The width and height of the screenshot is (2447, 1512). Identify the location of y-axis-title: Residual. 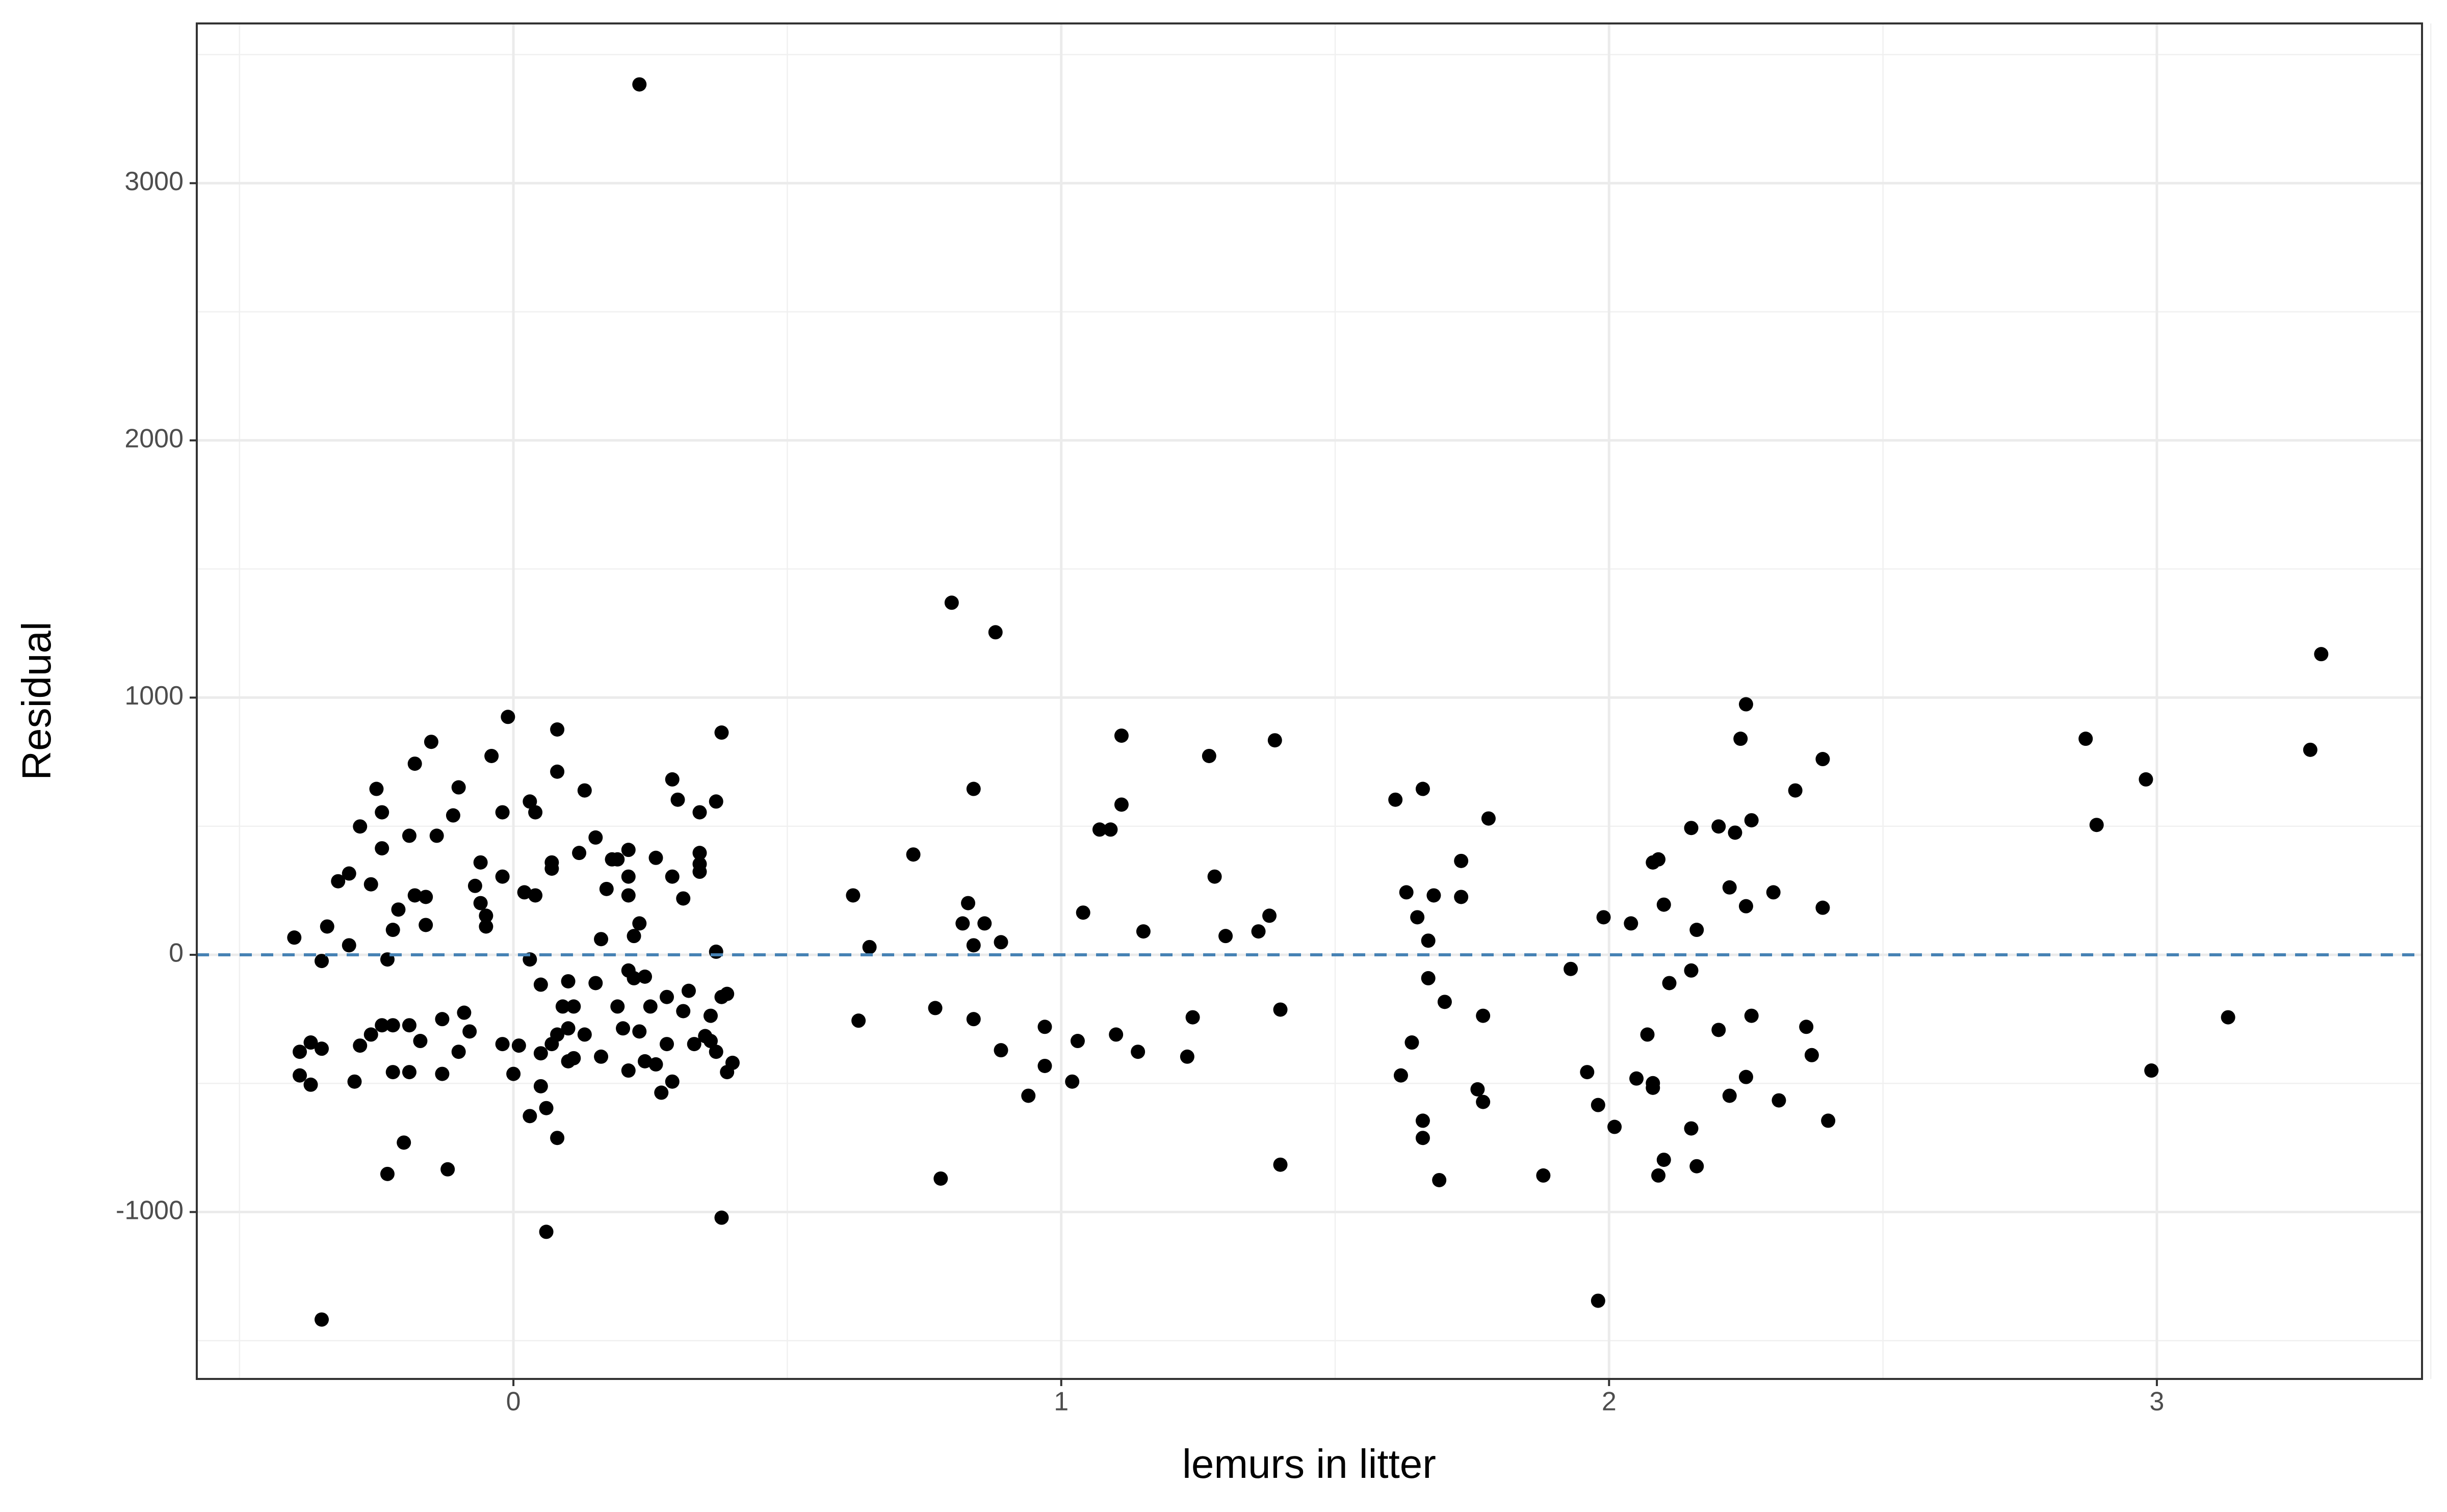
(36, 700).